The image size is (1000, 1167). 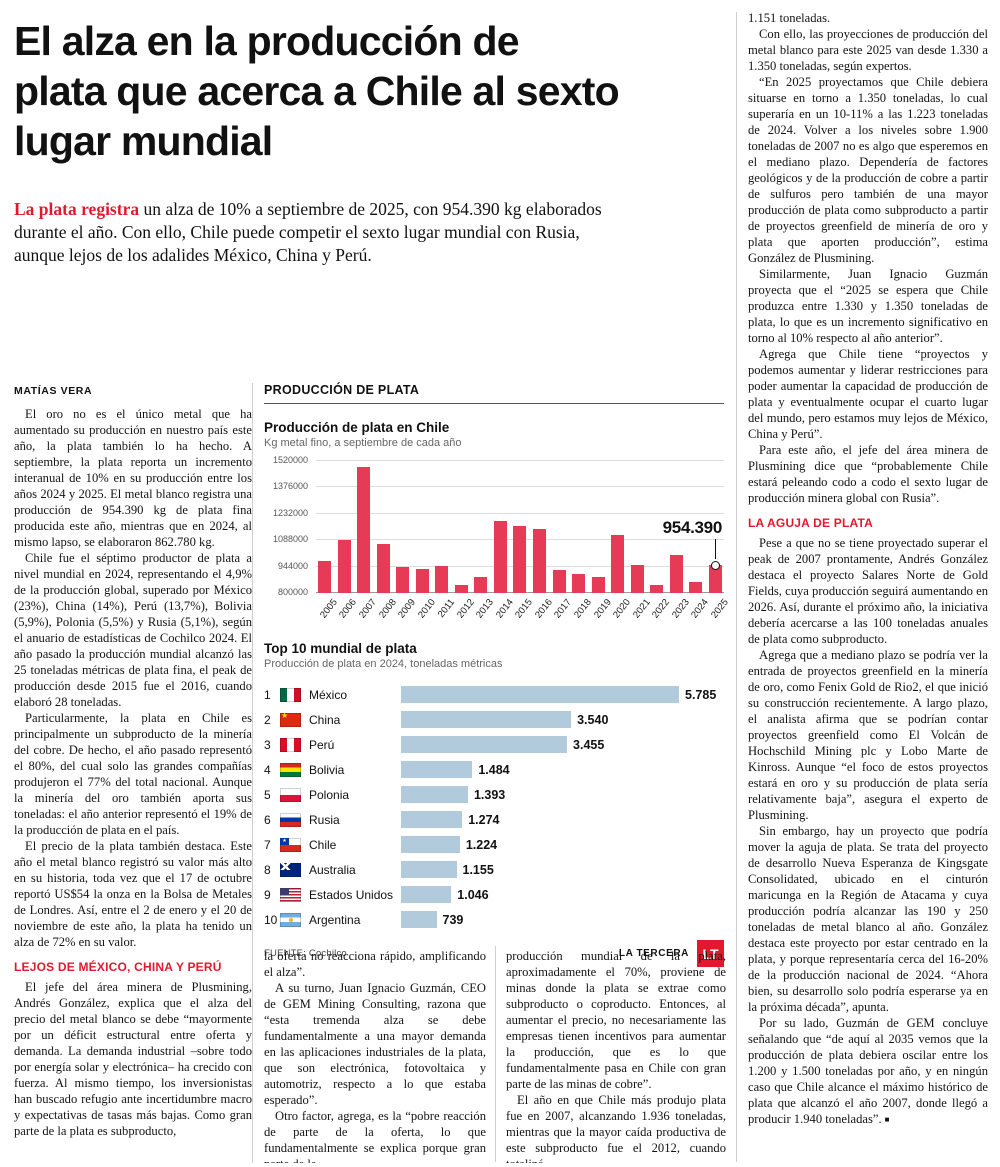 I want to click on x-axis-cell: 2010, so click(x=427, y=609).